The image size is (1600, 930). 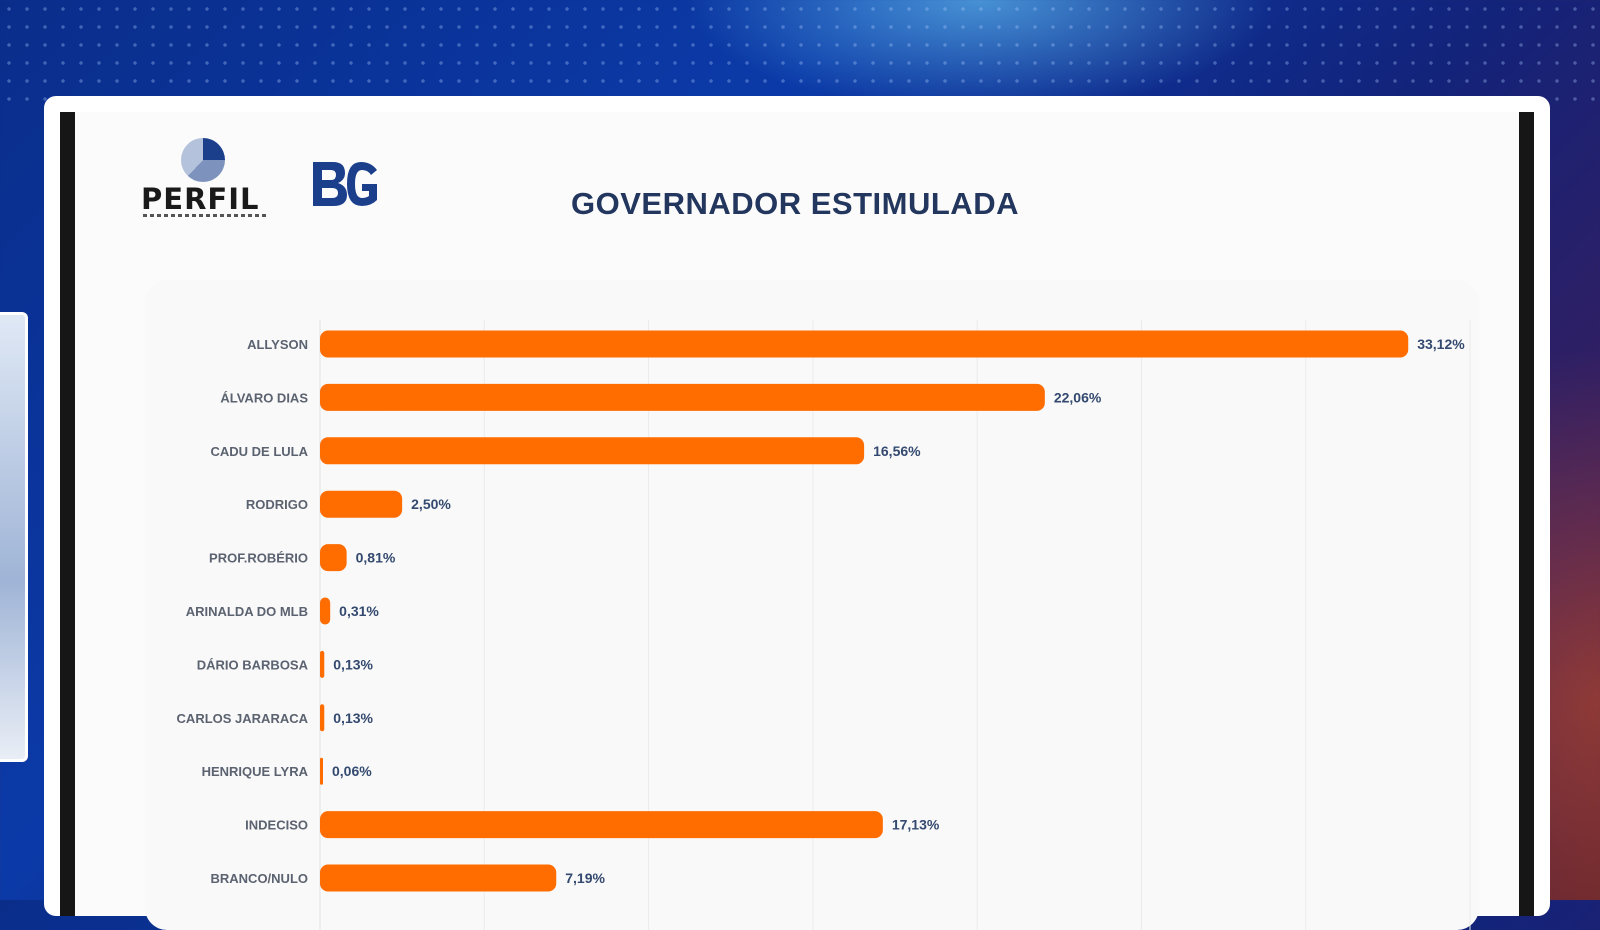 What do you see at coordinates (1078, 397) in the screenshot?
I see `value-label: 22,06%` at bounding box center [1078, 397].